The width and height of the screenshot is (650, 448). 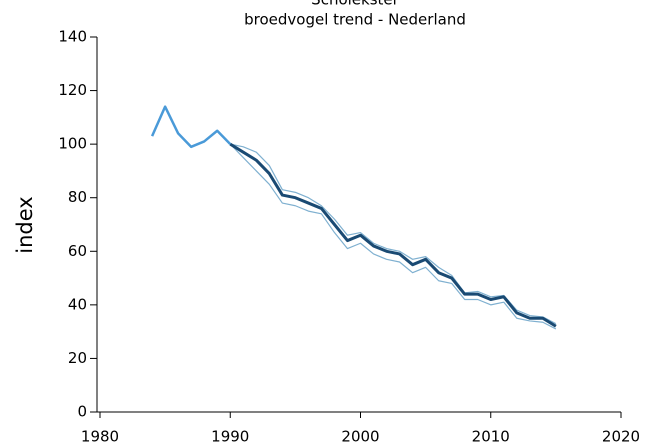 What do you see at coordinates (25, 224) in the screenshot?
I see `y-axis-label: index` at bounding box center [25, 224].